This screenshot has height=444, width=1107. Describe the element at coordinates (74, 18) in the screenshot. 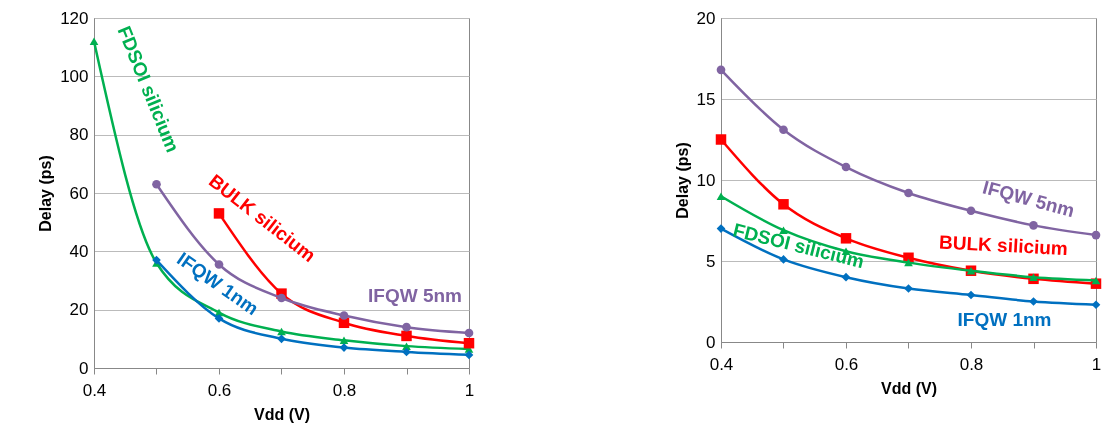

I see `y-tick-label: 120` at that location.